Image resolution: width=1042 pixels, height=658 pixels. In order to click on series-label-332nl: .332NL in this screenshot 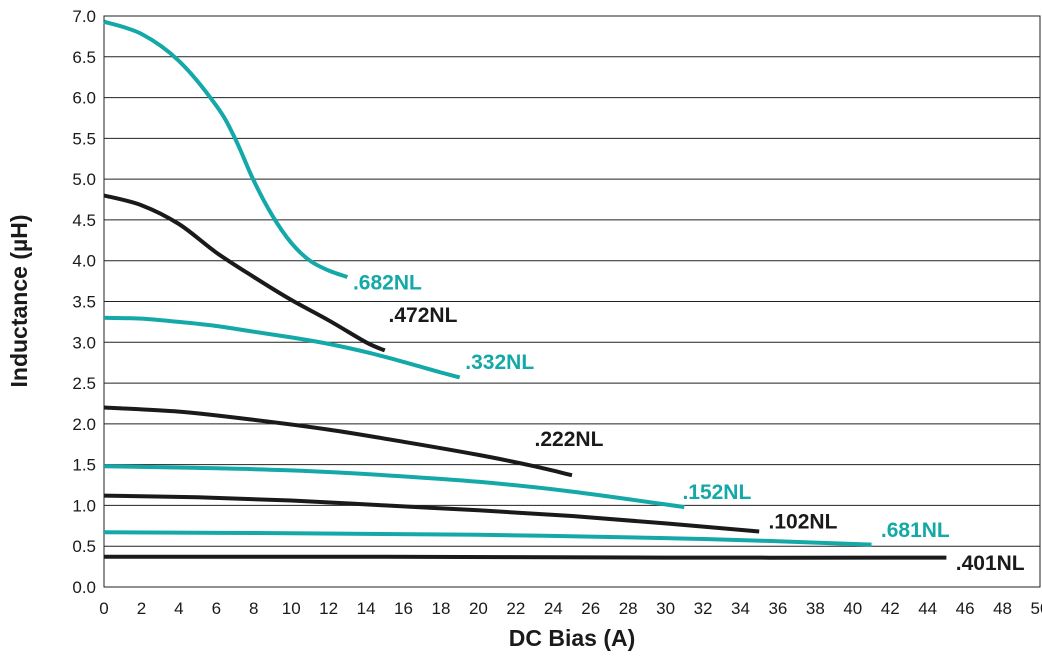, I will do `click(499, 362)`.